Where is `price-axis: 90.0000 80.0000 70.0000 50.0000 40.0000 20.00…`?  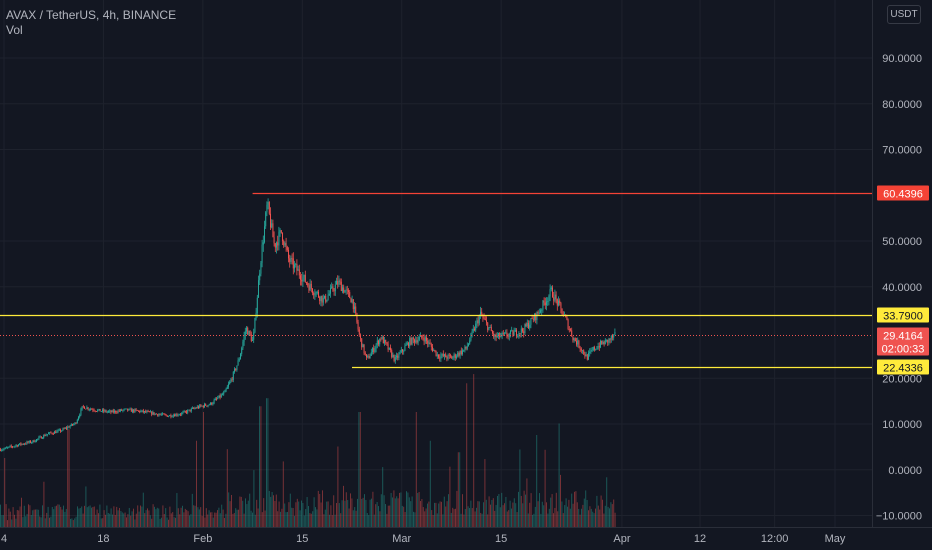 price-axis: 90.0000 80.0000 70.0000 50.0000 40.0000 20.00… is located at coordinates (899, 288).